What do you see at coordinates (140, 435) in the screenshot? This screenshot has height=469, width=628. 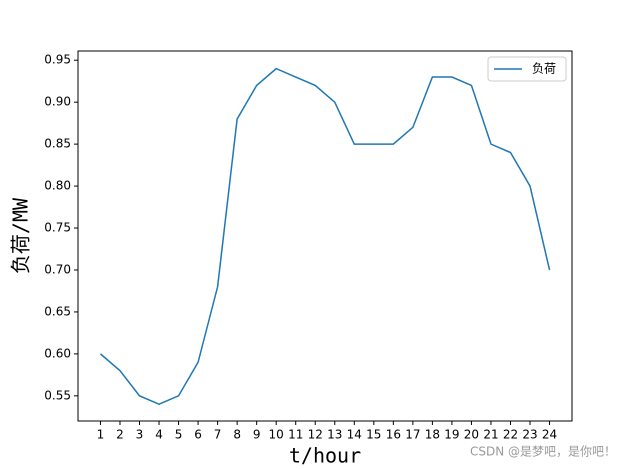 I see `x-tick-label: 3` at bounding box center [140, 435].